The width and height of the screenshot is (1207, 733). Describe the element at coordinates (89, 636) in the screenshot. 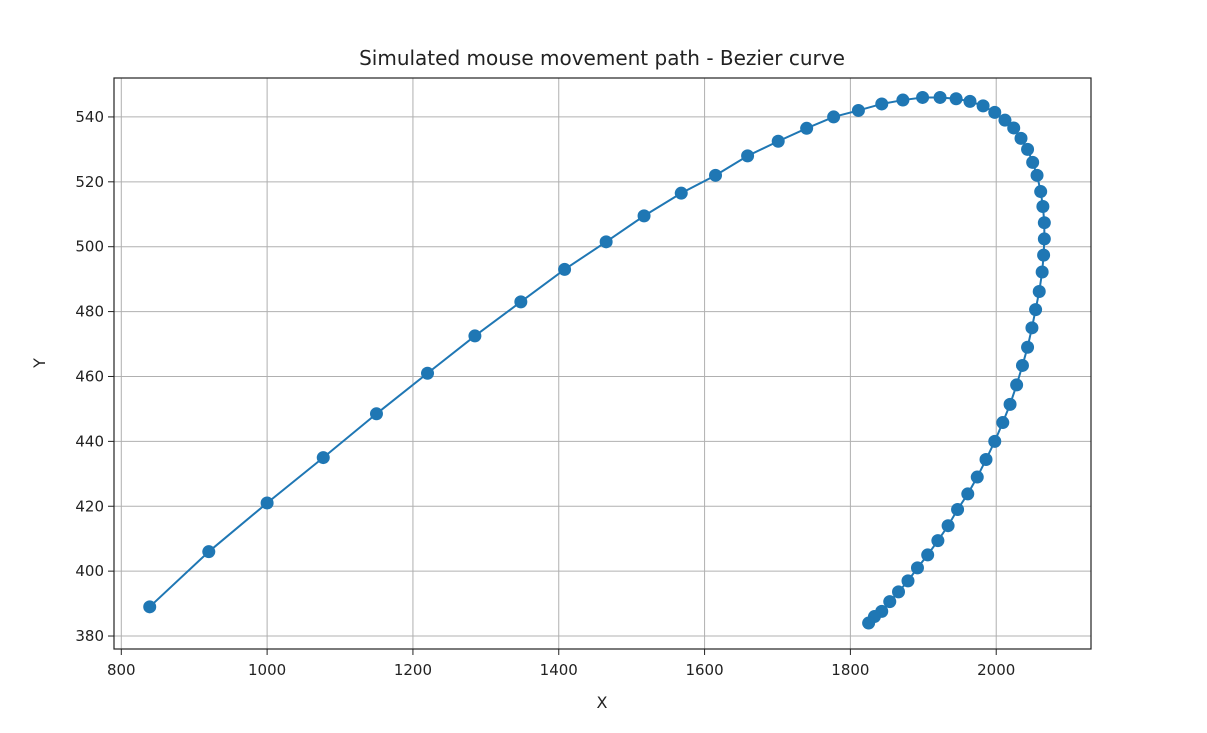

I see `y-tick-label: 380` at that location.